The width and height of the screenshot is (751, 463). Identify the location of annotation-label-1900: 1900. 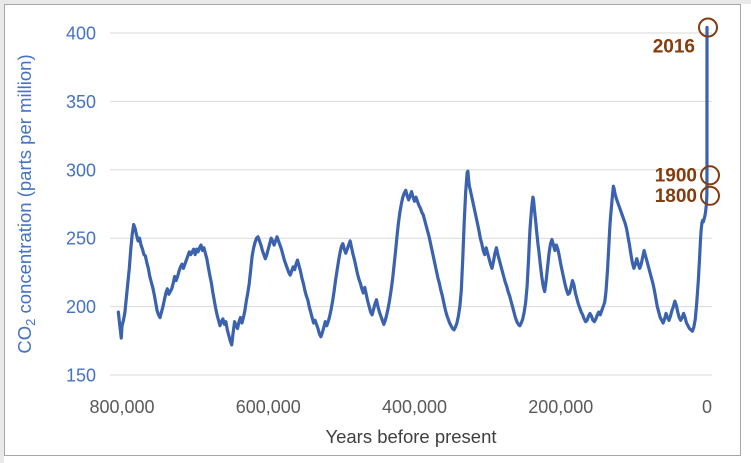
(676, 175).